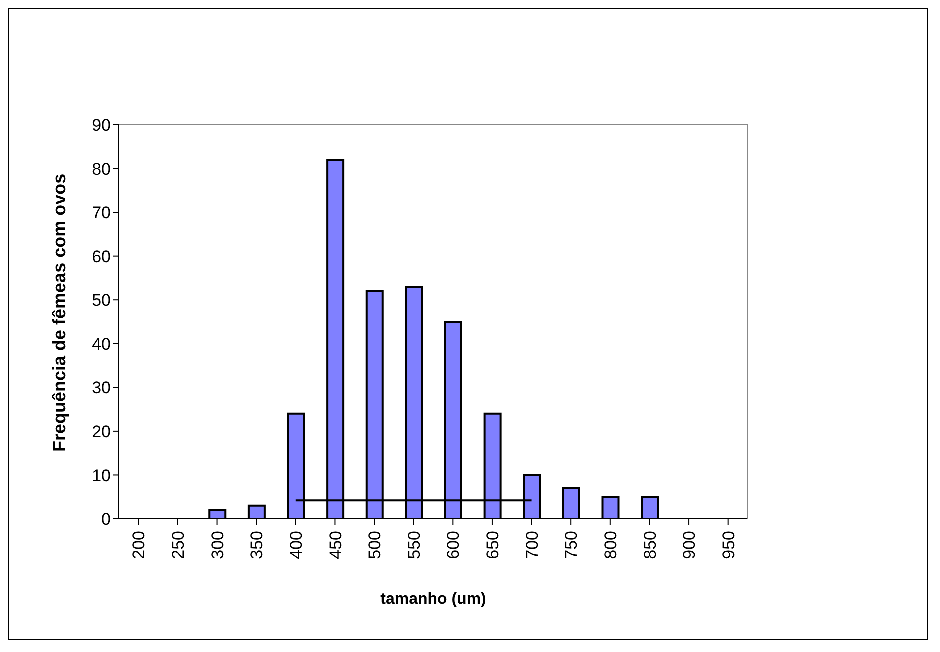 The width and height of the screenshot is (940, 652). I want to click on x-tick-label: 250, so click(178, 545).